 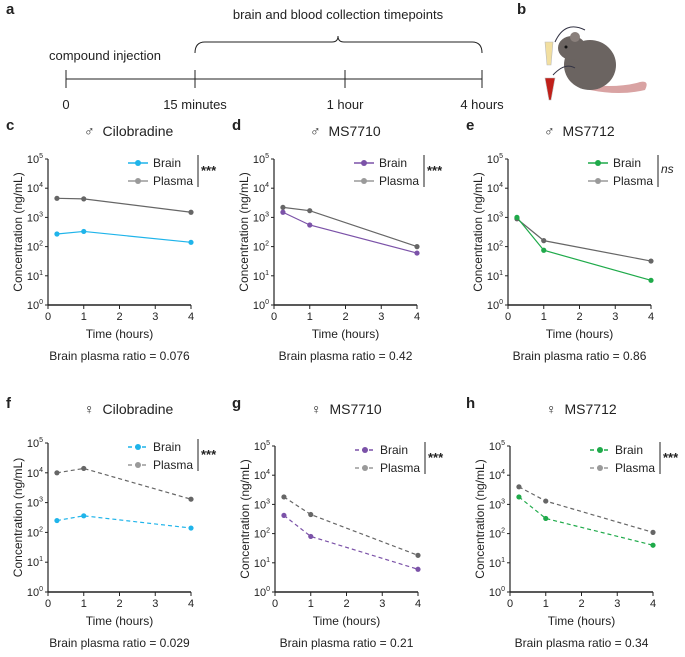 What do you see at coordinates (155, 317) in the screenshot?
I see `x-tick-label: 3` at bounding box center [155, 317].